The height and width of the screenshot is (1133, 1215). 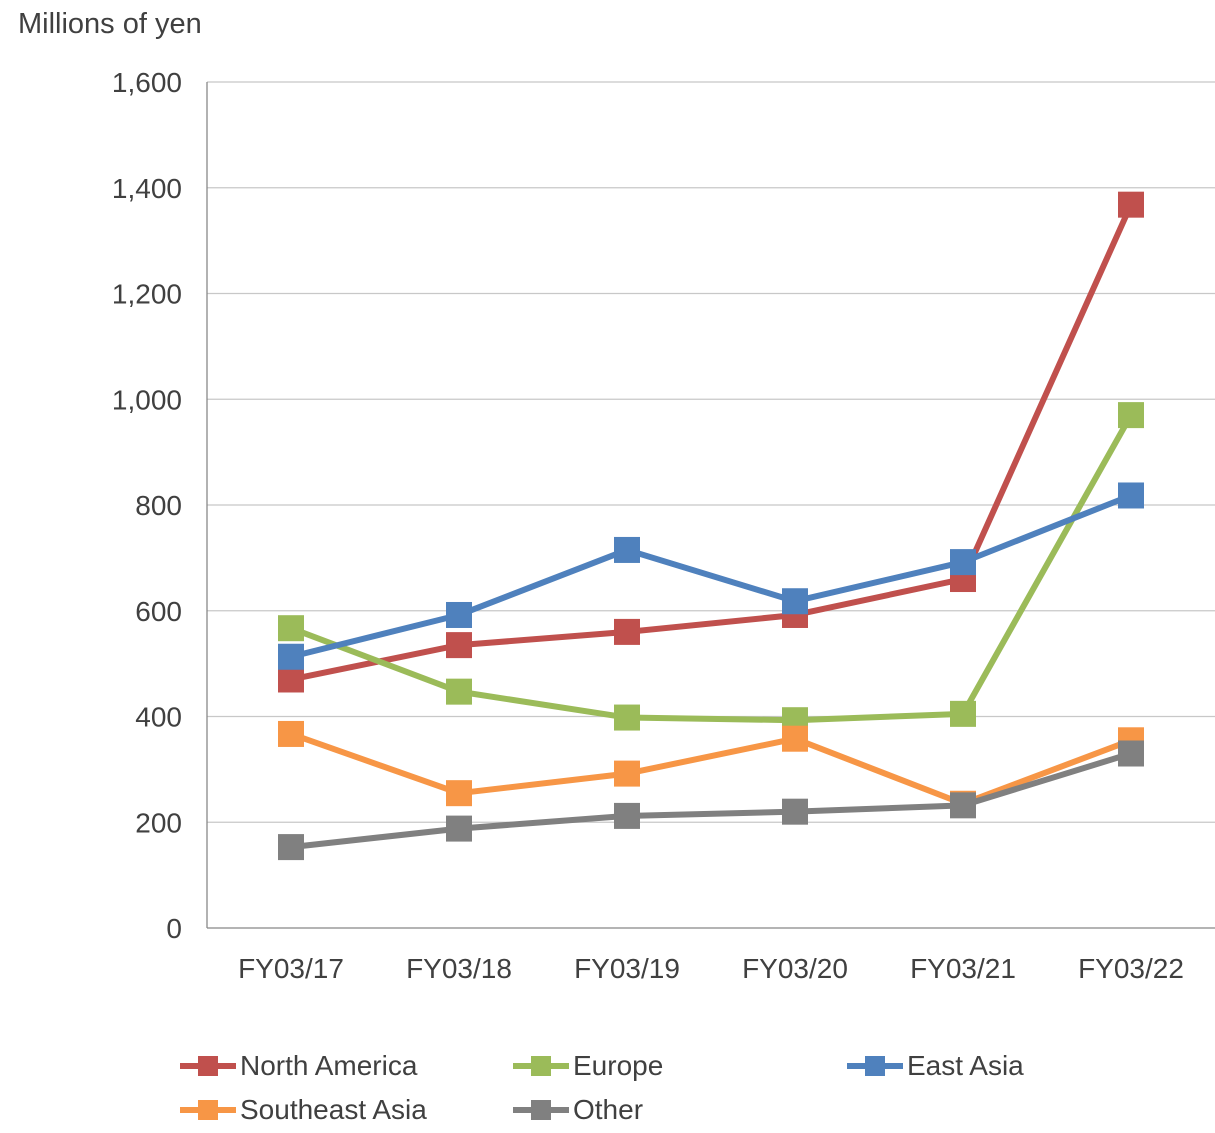 I want to click on y-tick-label: 0, so click(x=174, y=928).